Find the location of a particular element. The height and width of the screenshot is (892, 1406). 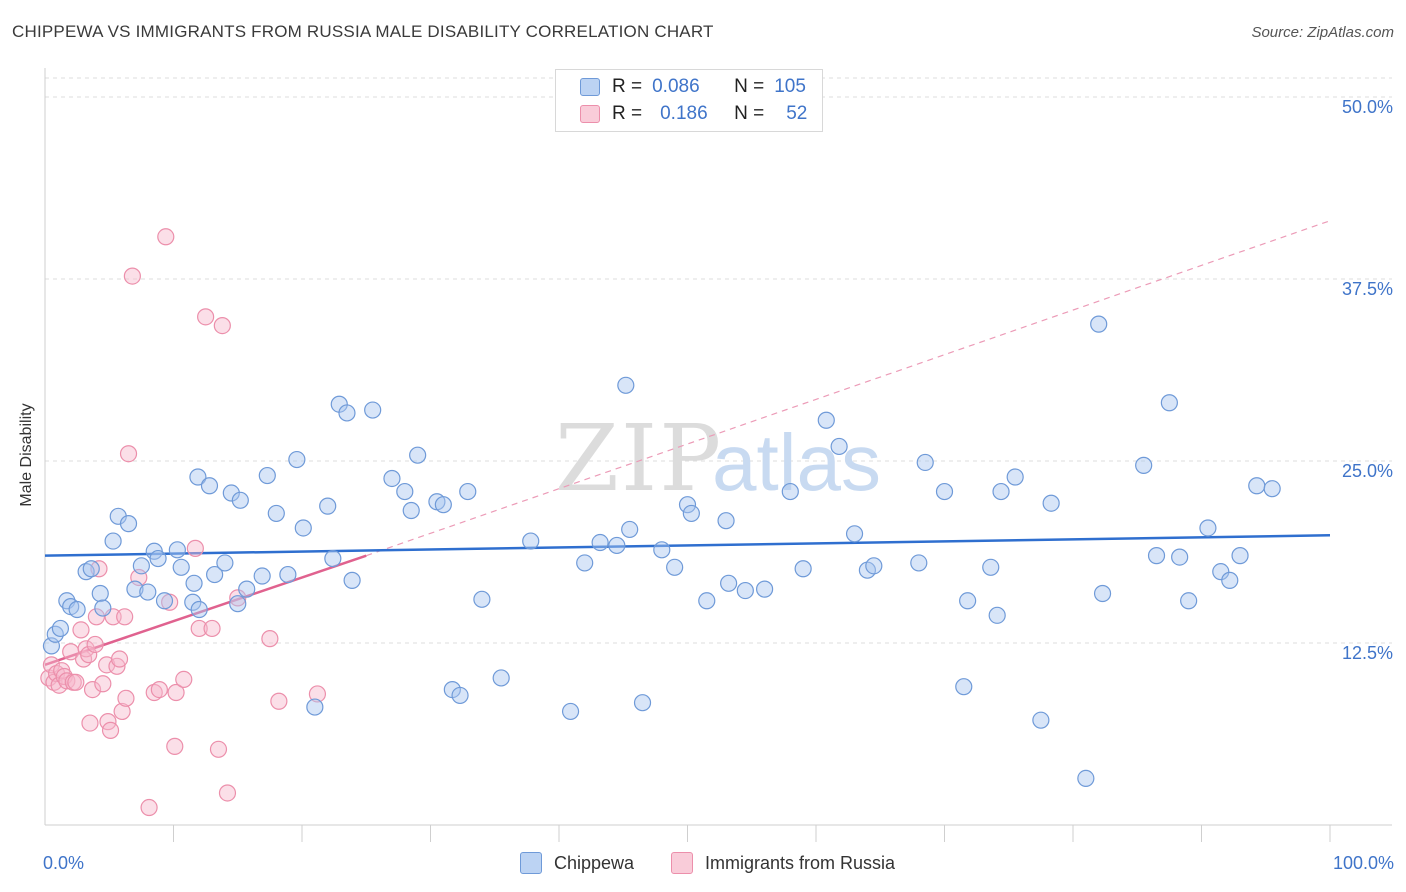

series-legend: Chippewa Immigrants from Russia is located at coordinates (703, 865).